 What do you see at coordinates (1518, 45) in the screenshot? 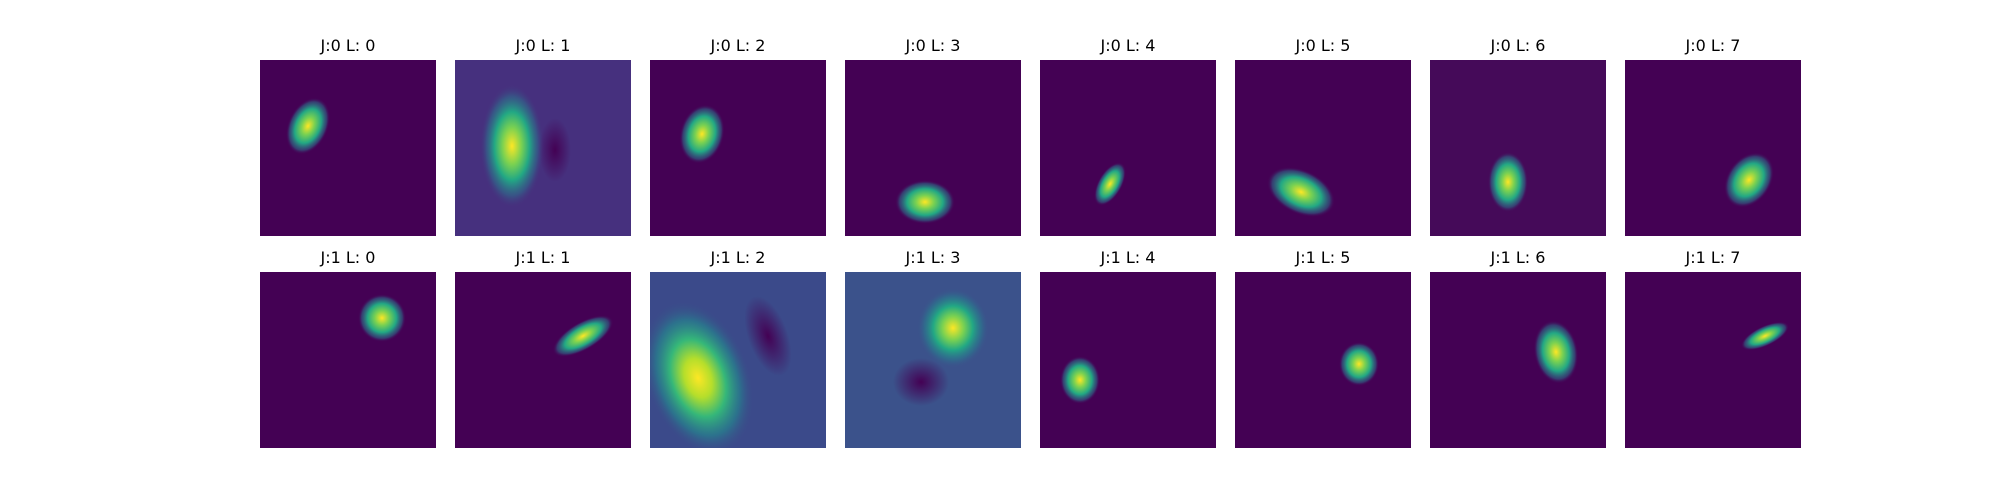
I see `panel-title: J:0 L: 6` at bounding box center [1518, 45].